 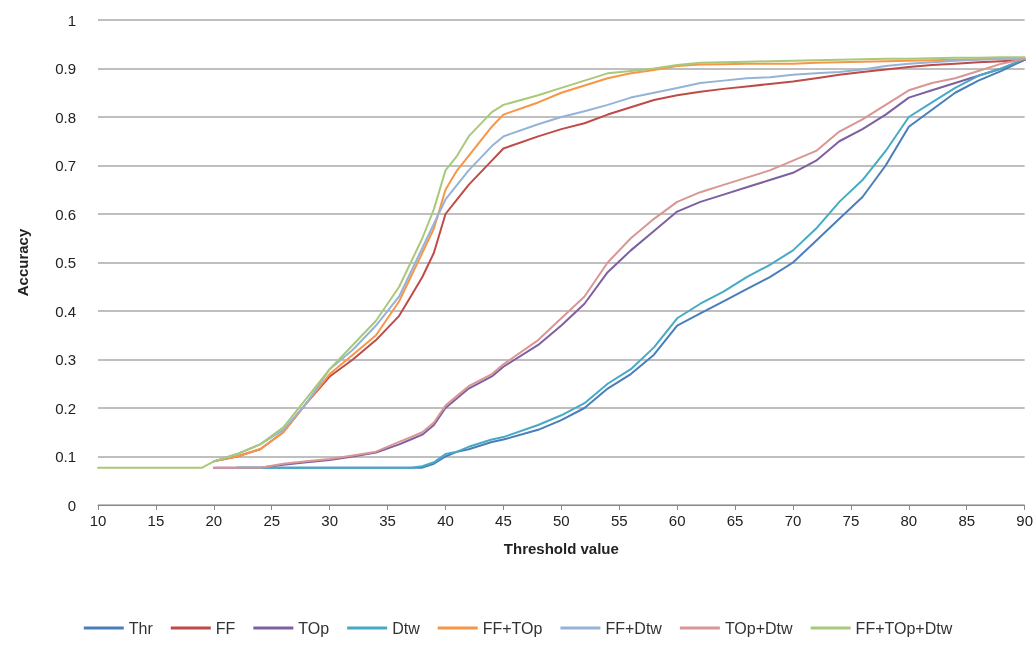 I want to click on y-tick-label: 0.1, so click(x=65, y=456).